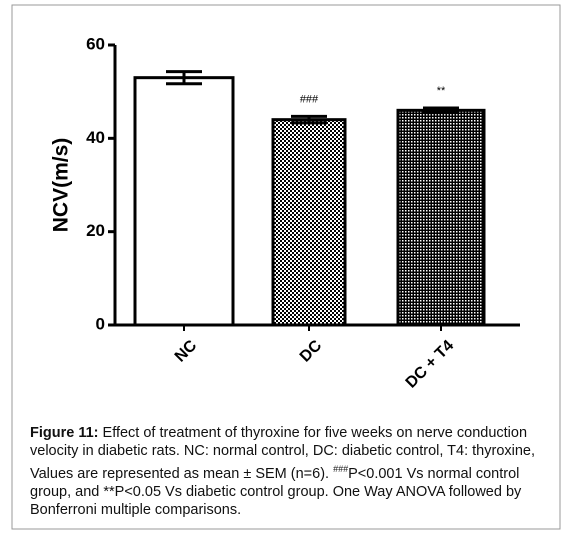 This screenshot has height=538, width=572. What do you see at coordinates (341, 469) in the screenshot?
I see `caption-superscript: ###` at bounding box center [341, 469].